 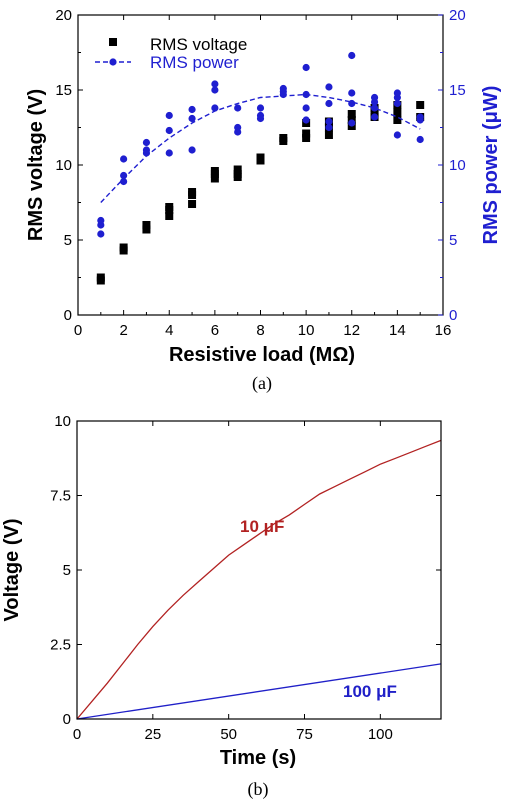 What do you see at coordinates (351, 330) in the screenshot?
I see `x-tick-label: 12` at bounding box center [351, 330].